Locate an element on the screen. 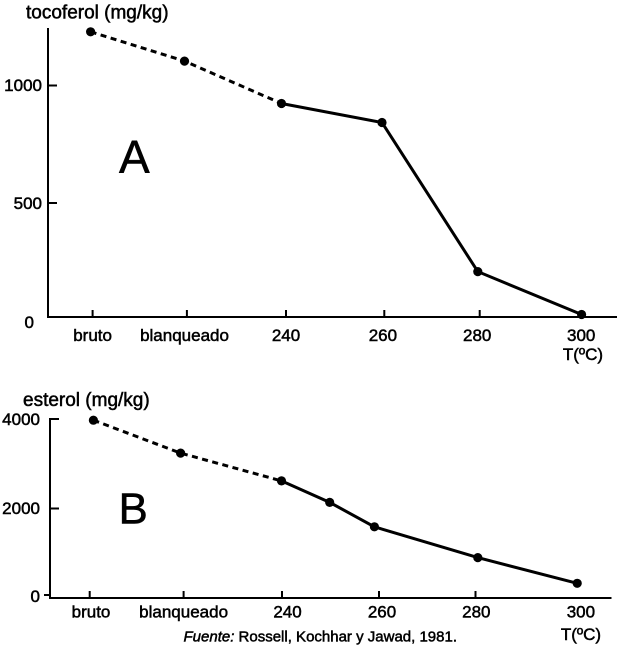  svg-text:Fuente: Rossell, Kochhar y Jaw: Fuente: Rossell, Kochhar y Jawad, 1981. is located at coordinates (321, 637).